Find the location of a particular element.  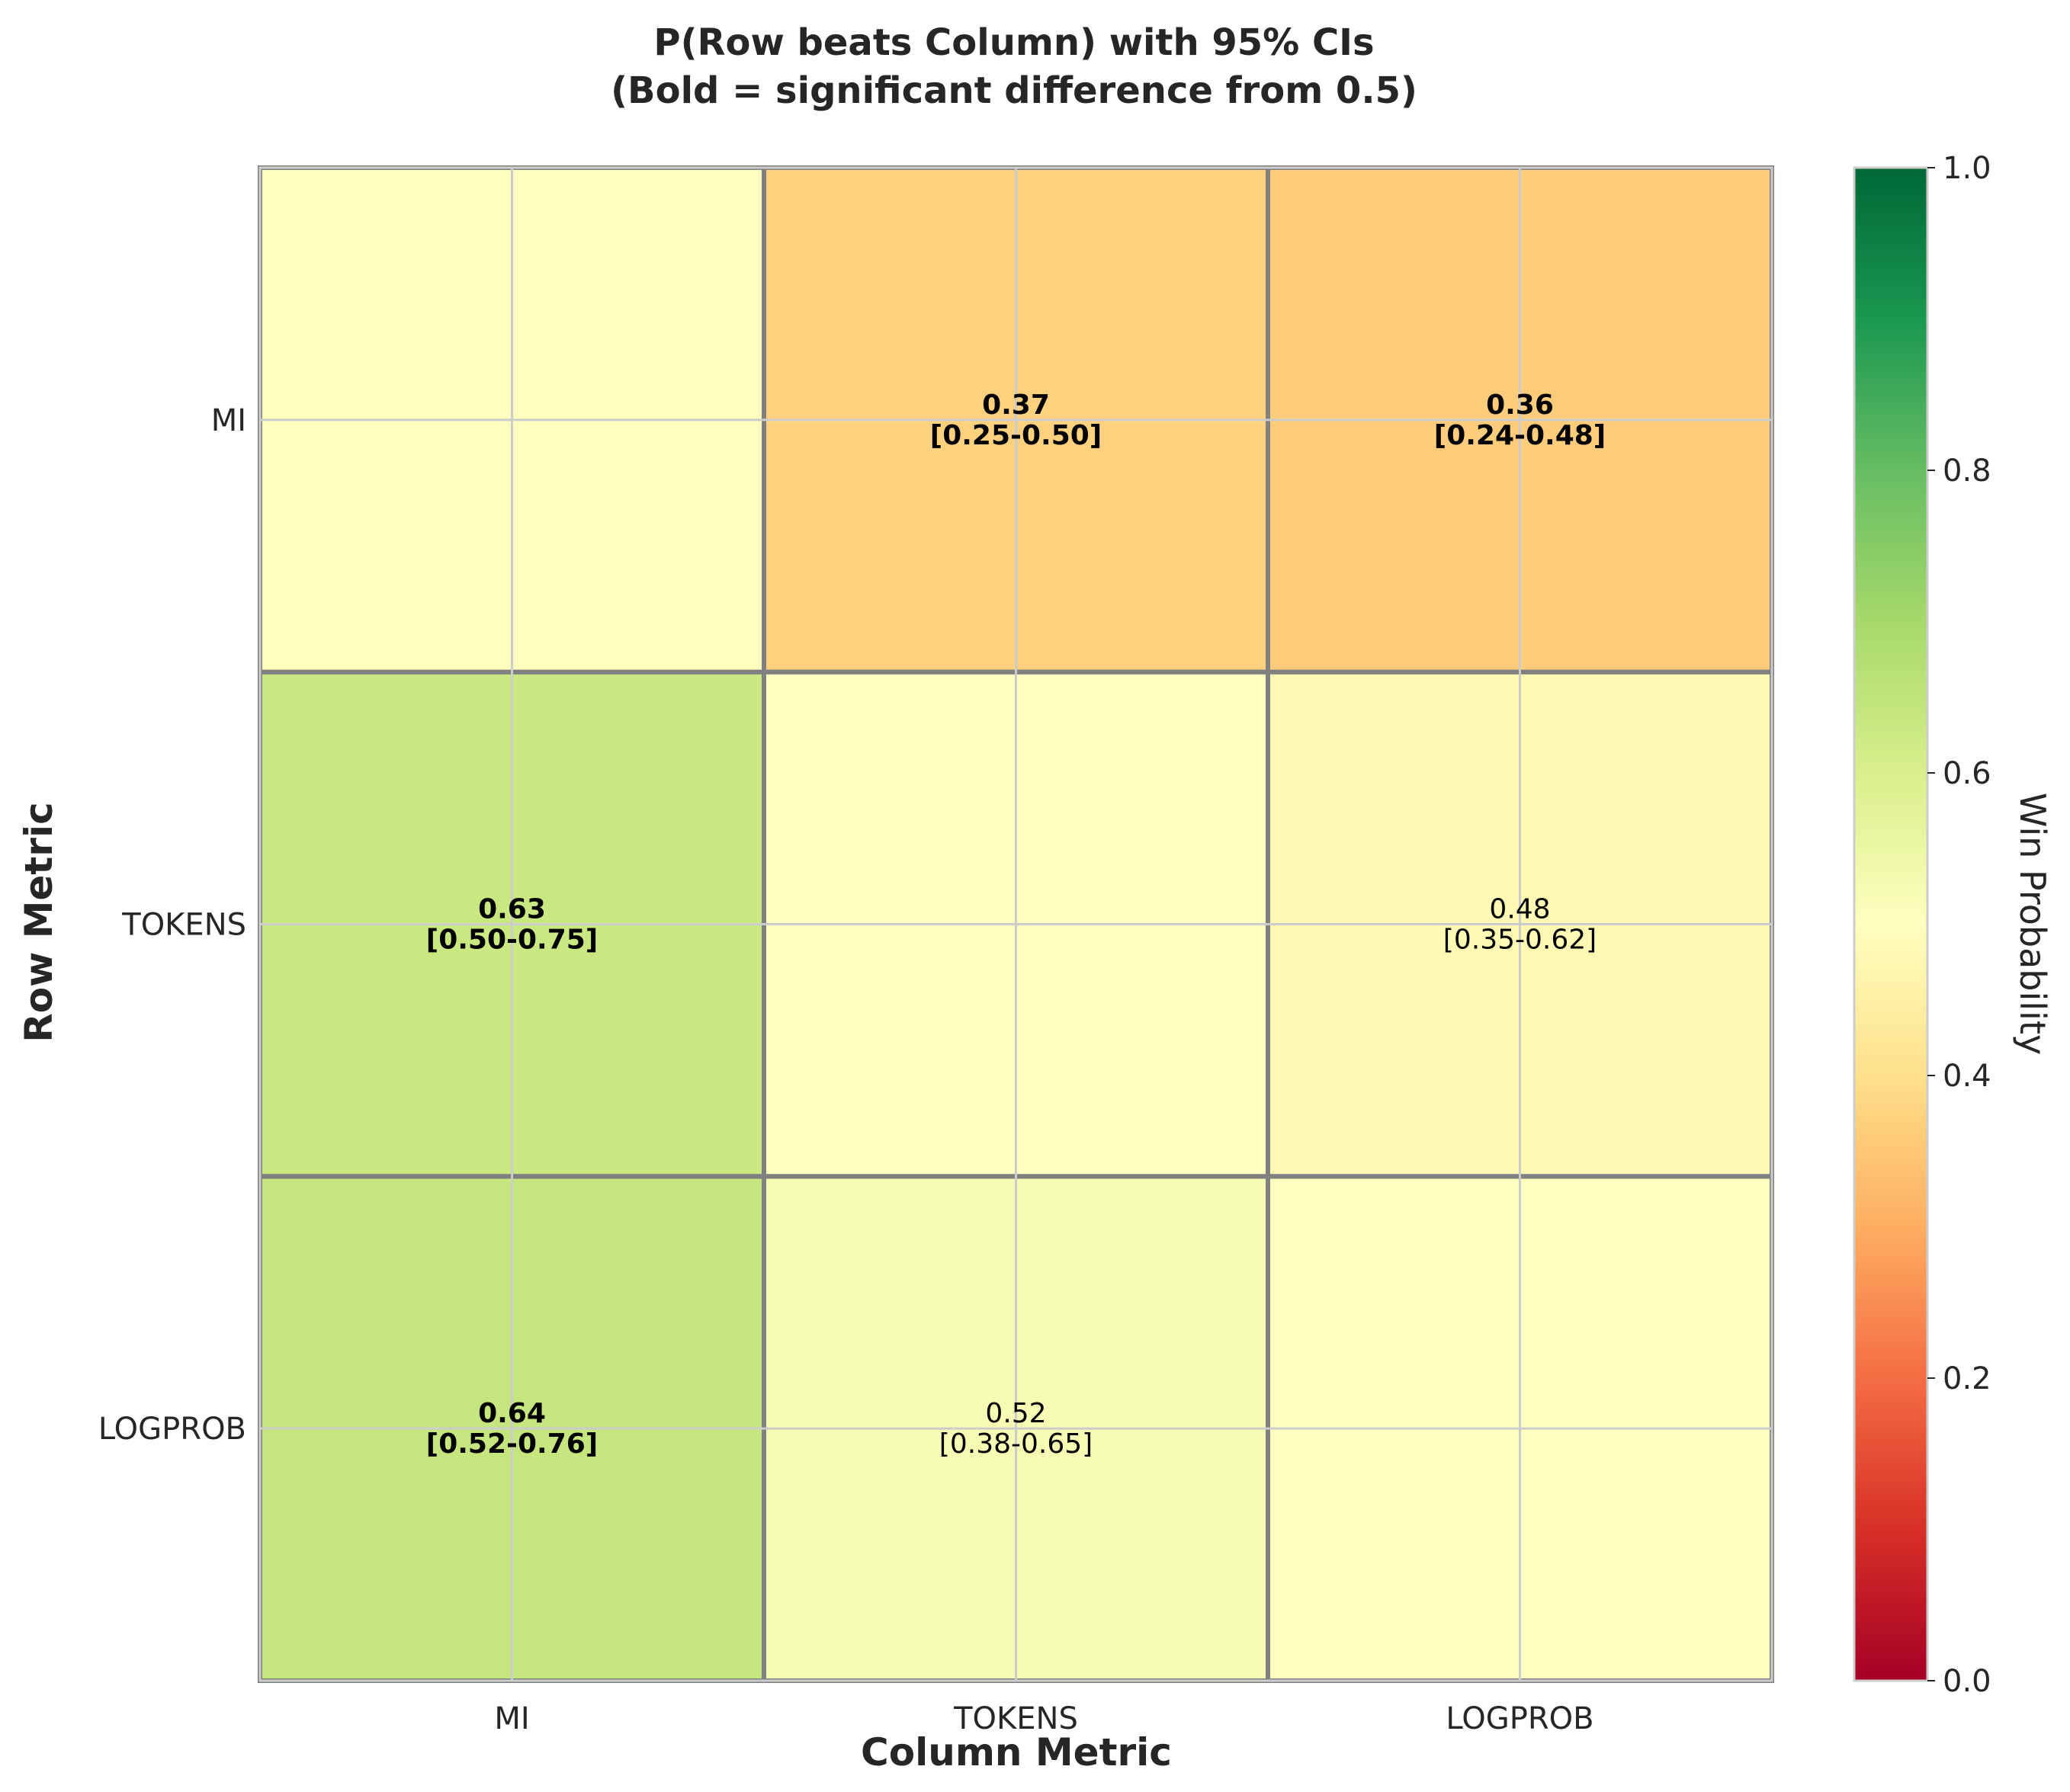

cell-ci-label: [0.38-0.65] is located at coordinates (1016, 1444).